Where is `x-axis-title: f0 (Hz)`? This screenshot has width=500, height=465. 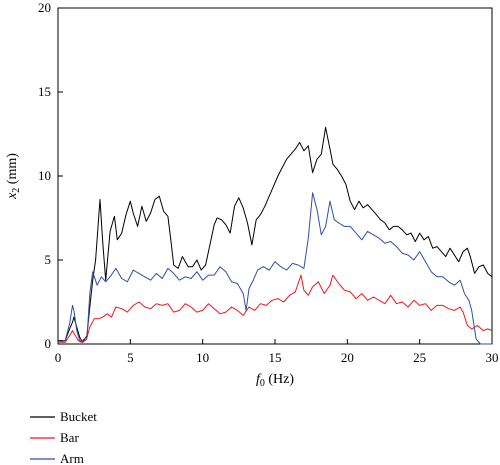 x-axis-title: f0 (Hz) is located at coordinates (275, 380).